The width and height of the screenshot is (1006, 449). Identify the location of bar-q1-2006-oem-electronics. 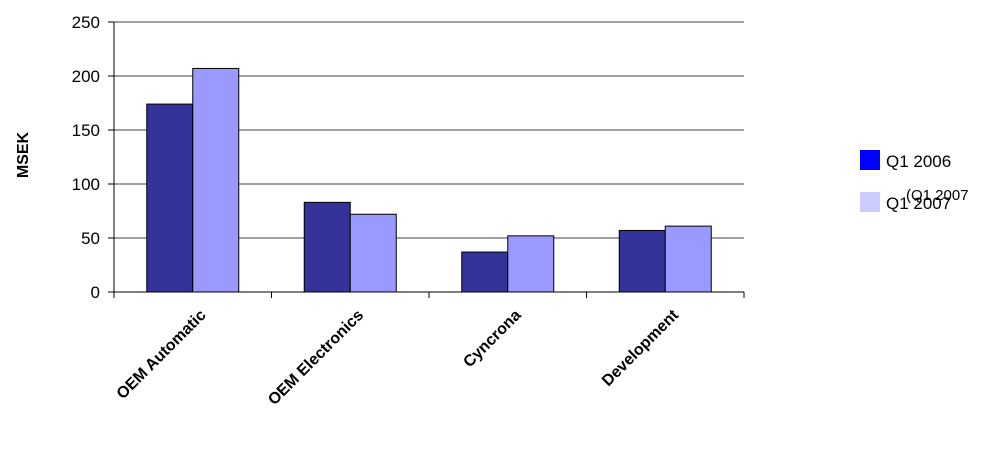
(327, 247).